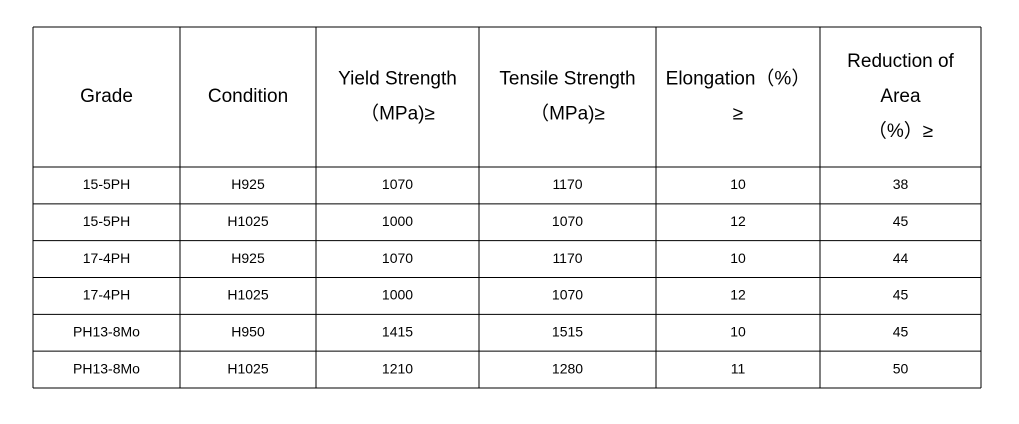 Image resolution: width=1019 pixels, height=424 pixels. Describe the element at coordinates (900, 61) in the screenshot. I see `header-cell: Reduction of` at that location.